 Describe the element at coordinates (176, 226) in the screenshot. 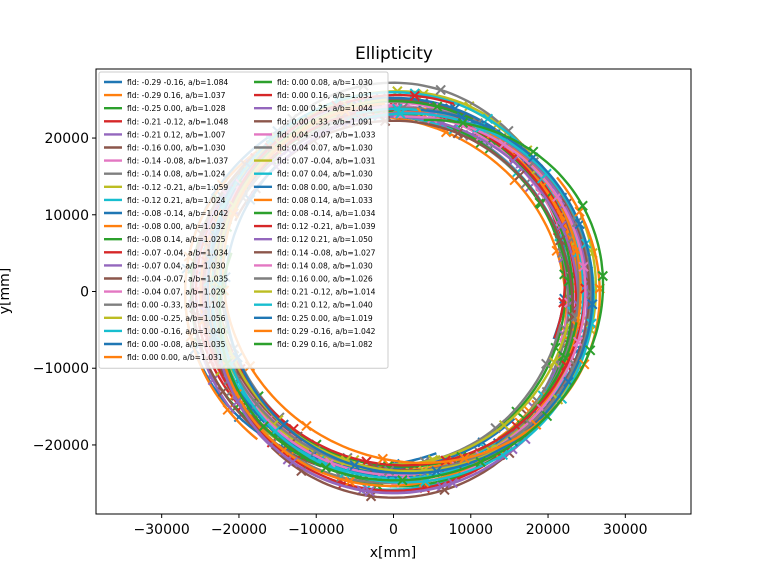

I see `legend-entry-label: fld: -0.08 0.00, a/b=1.032` at that location.